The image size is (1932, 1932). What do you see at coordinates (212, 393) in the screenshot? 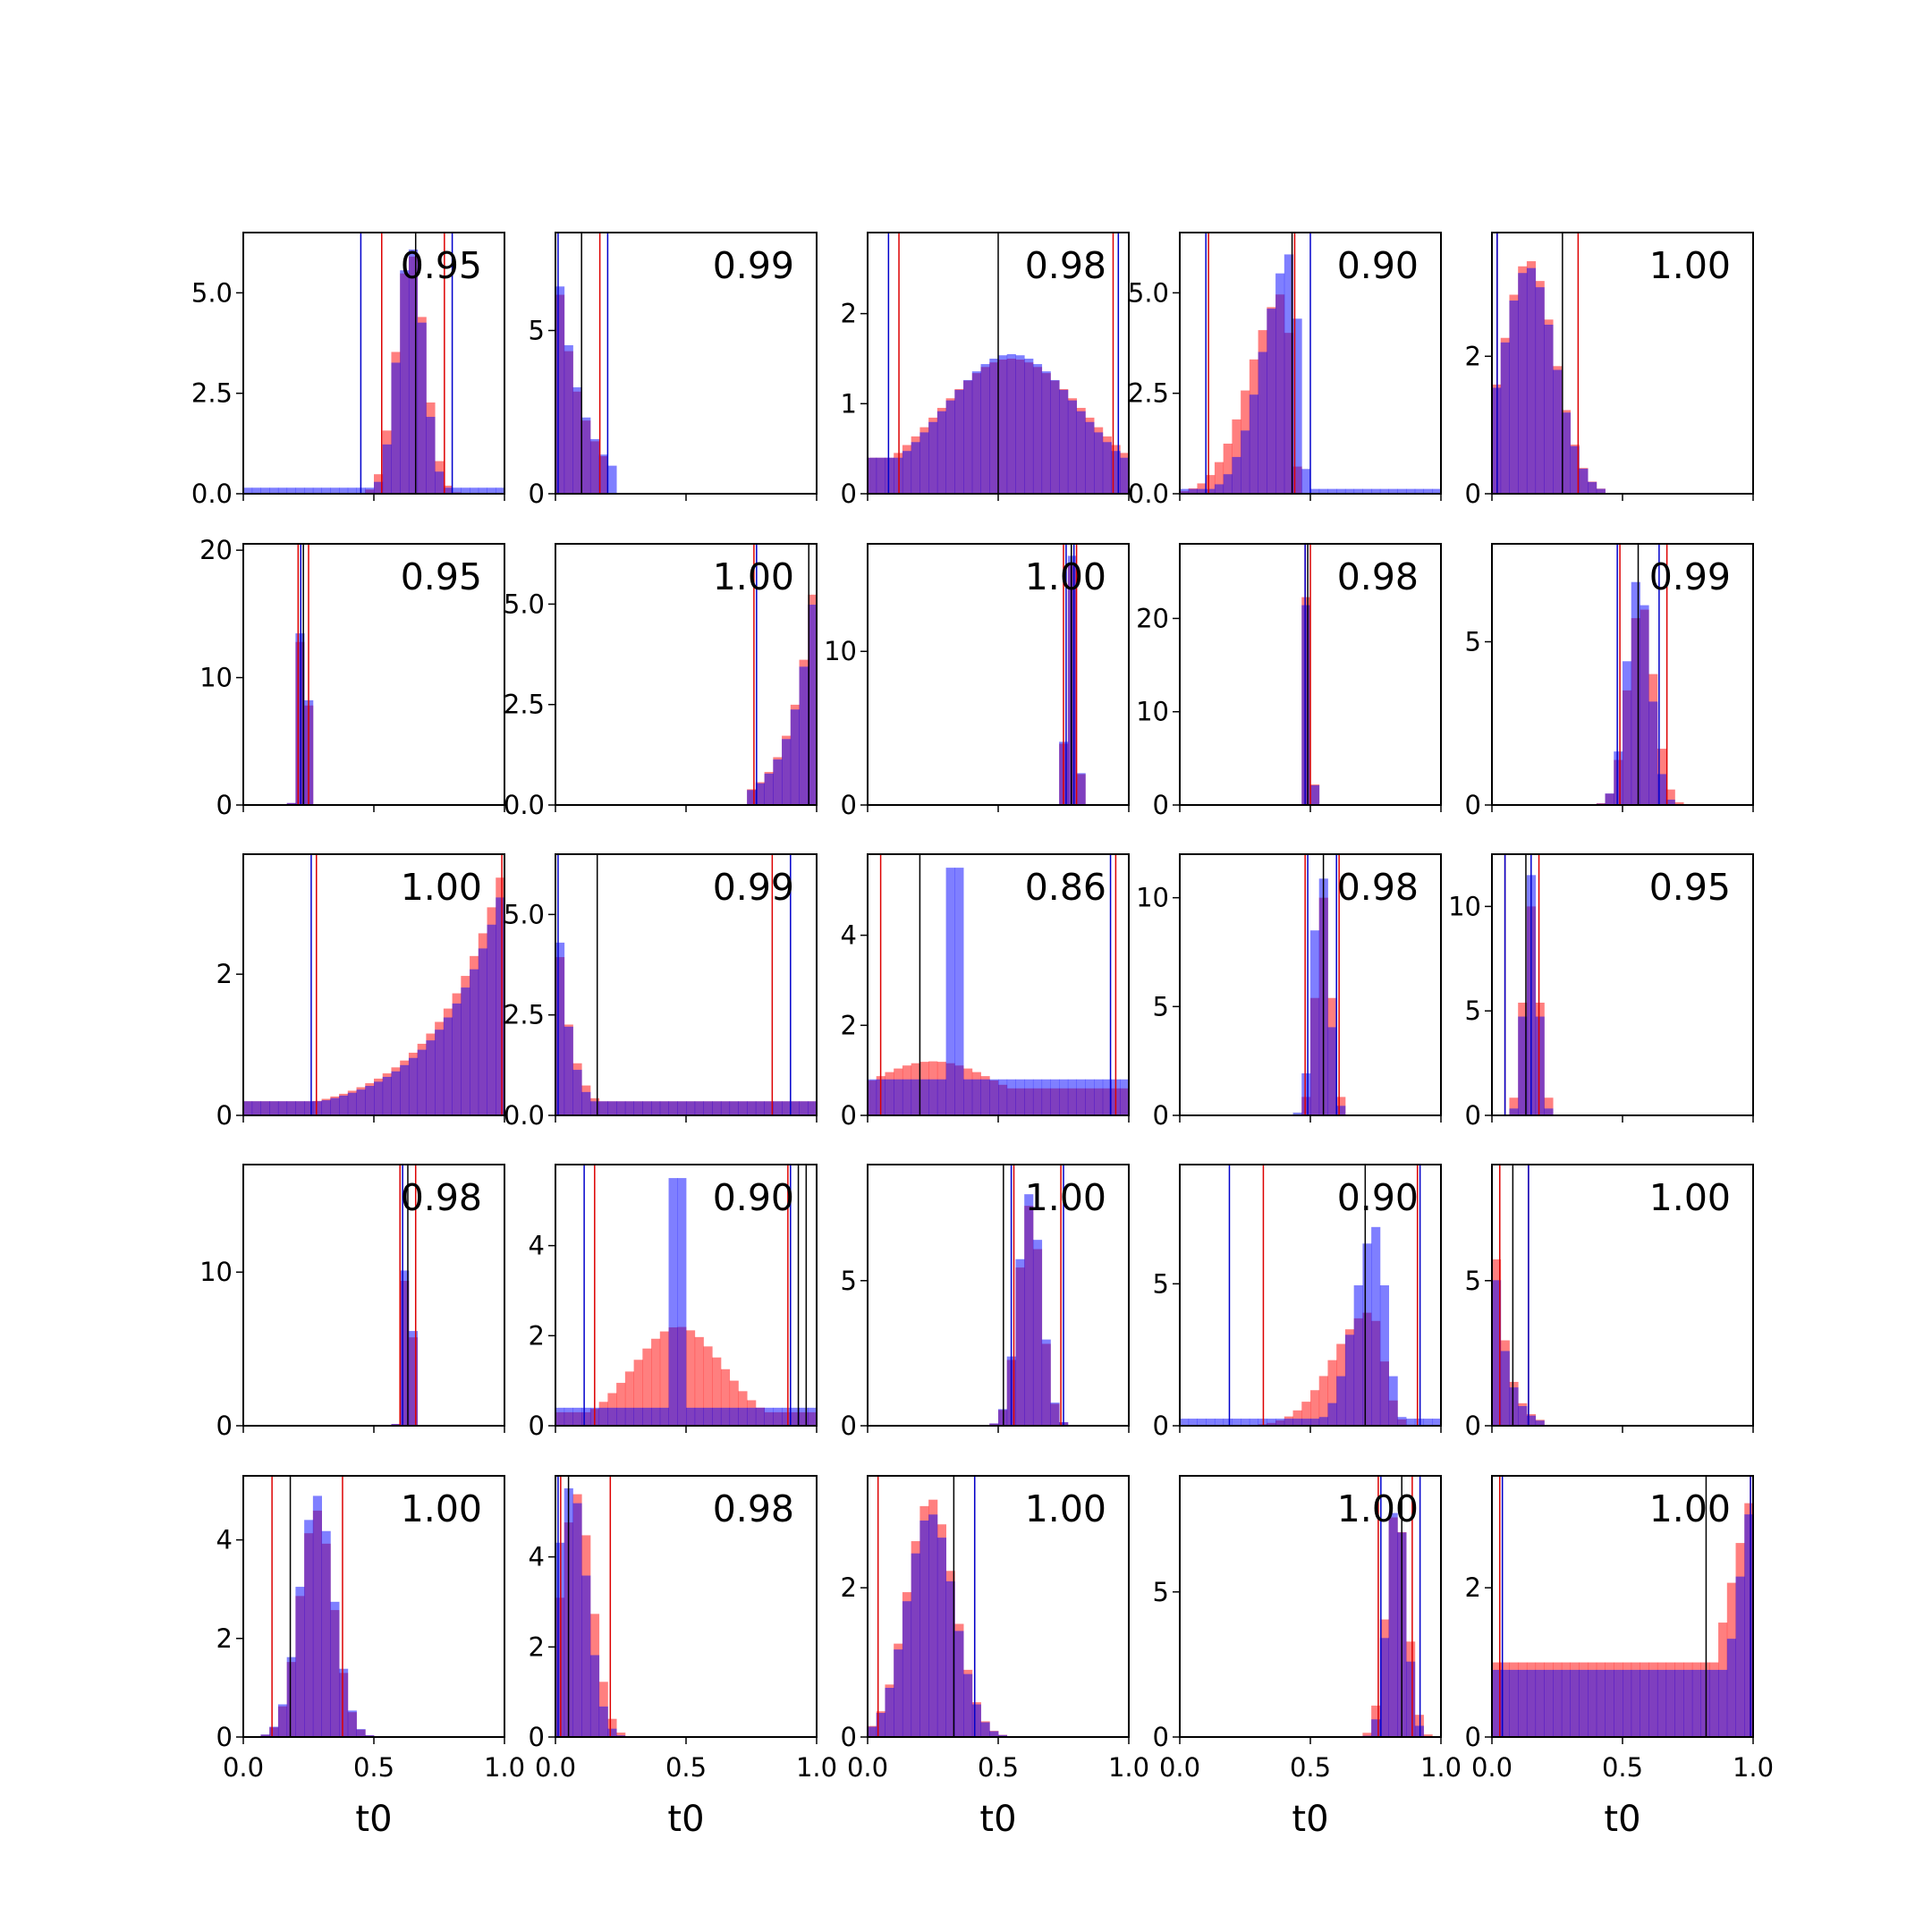
I see `y-tick-label: 2.5` at bounding box center [212, 393].